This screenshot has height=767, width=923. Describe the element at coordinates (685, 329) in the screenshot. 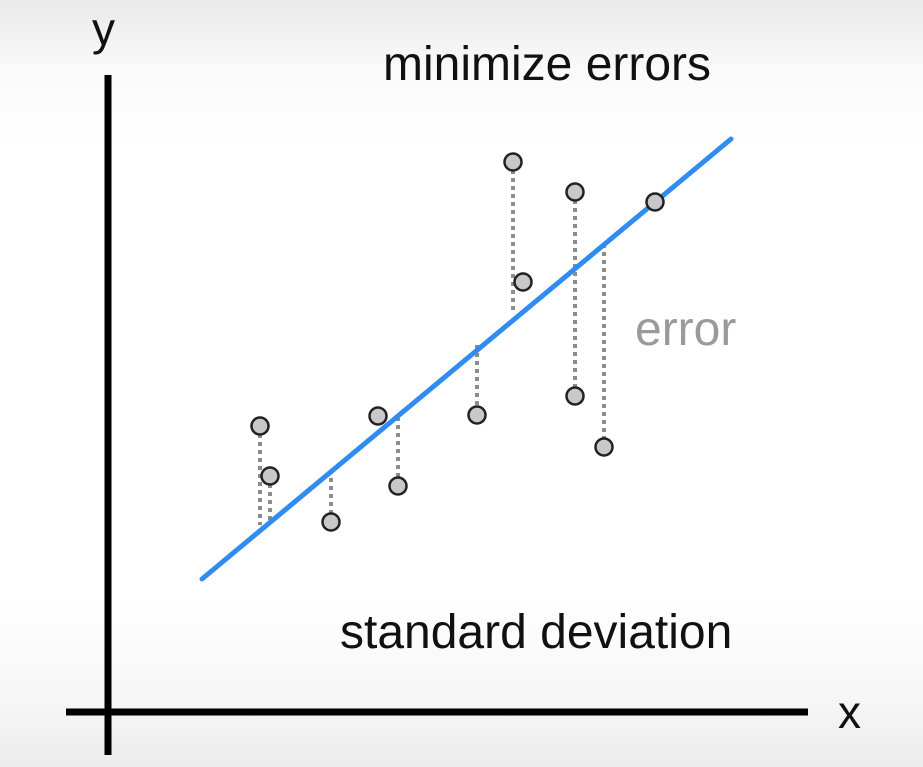

I see `error-label: error` at that location.